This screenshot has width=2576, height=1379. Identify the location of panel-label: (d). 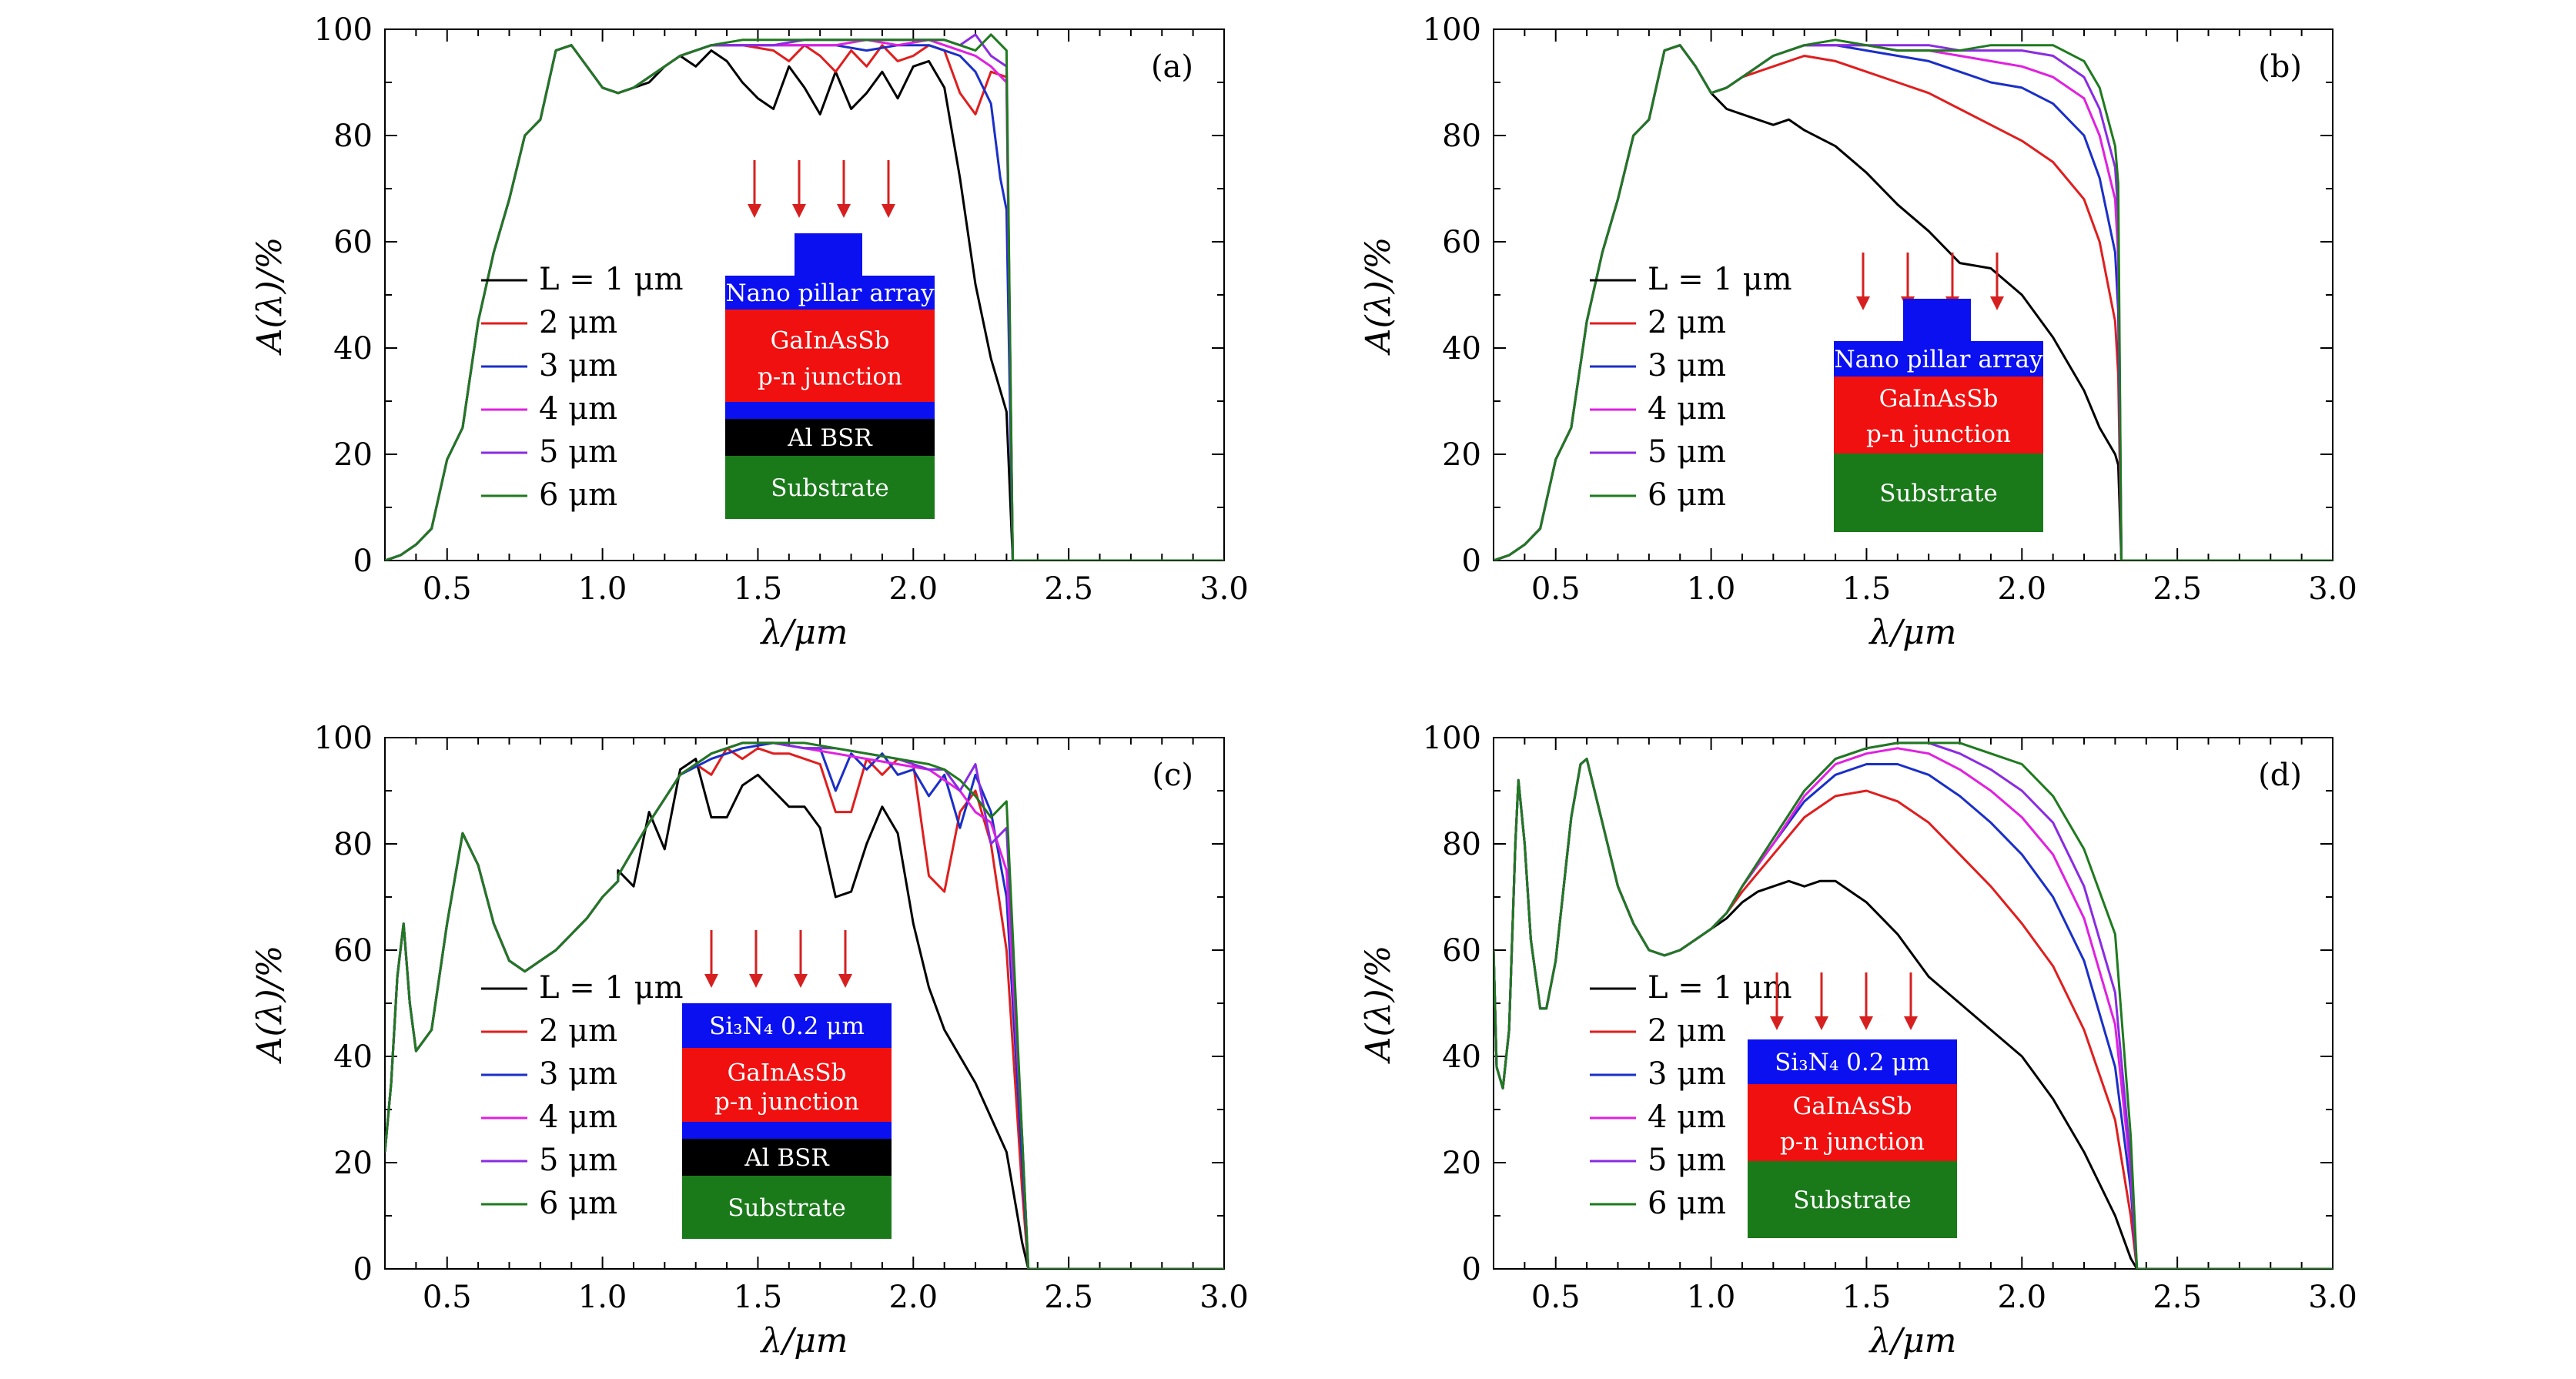
(2280, 775).